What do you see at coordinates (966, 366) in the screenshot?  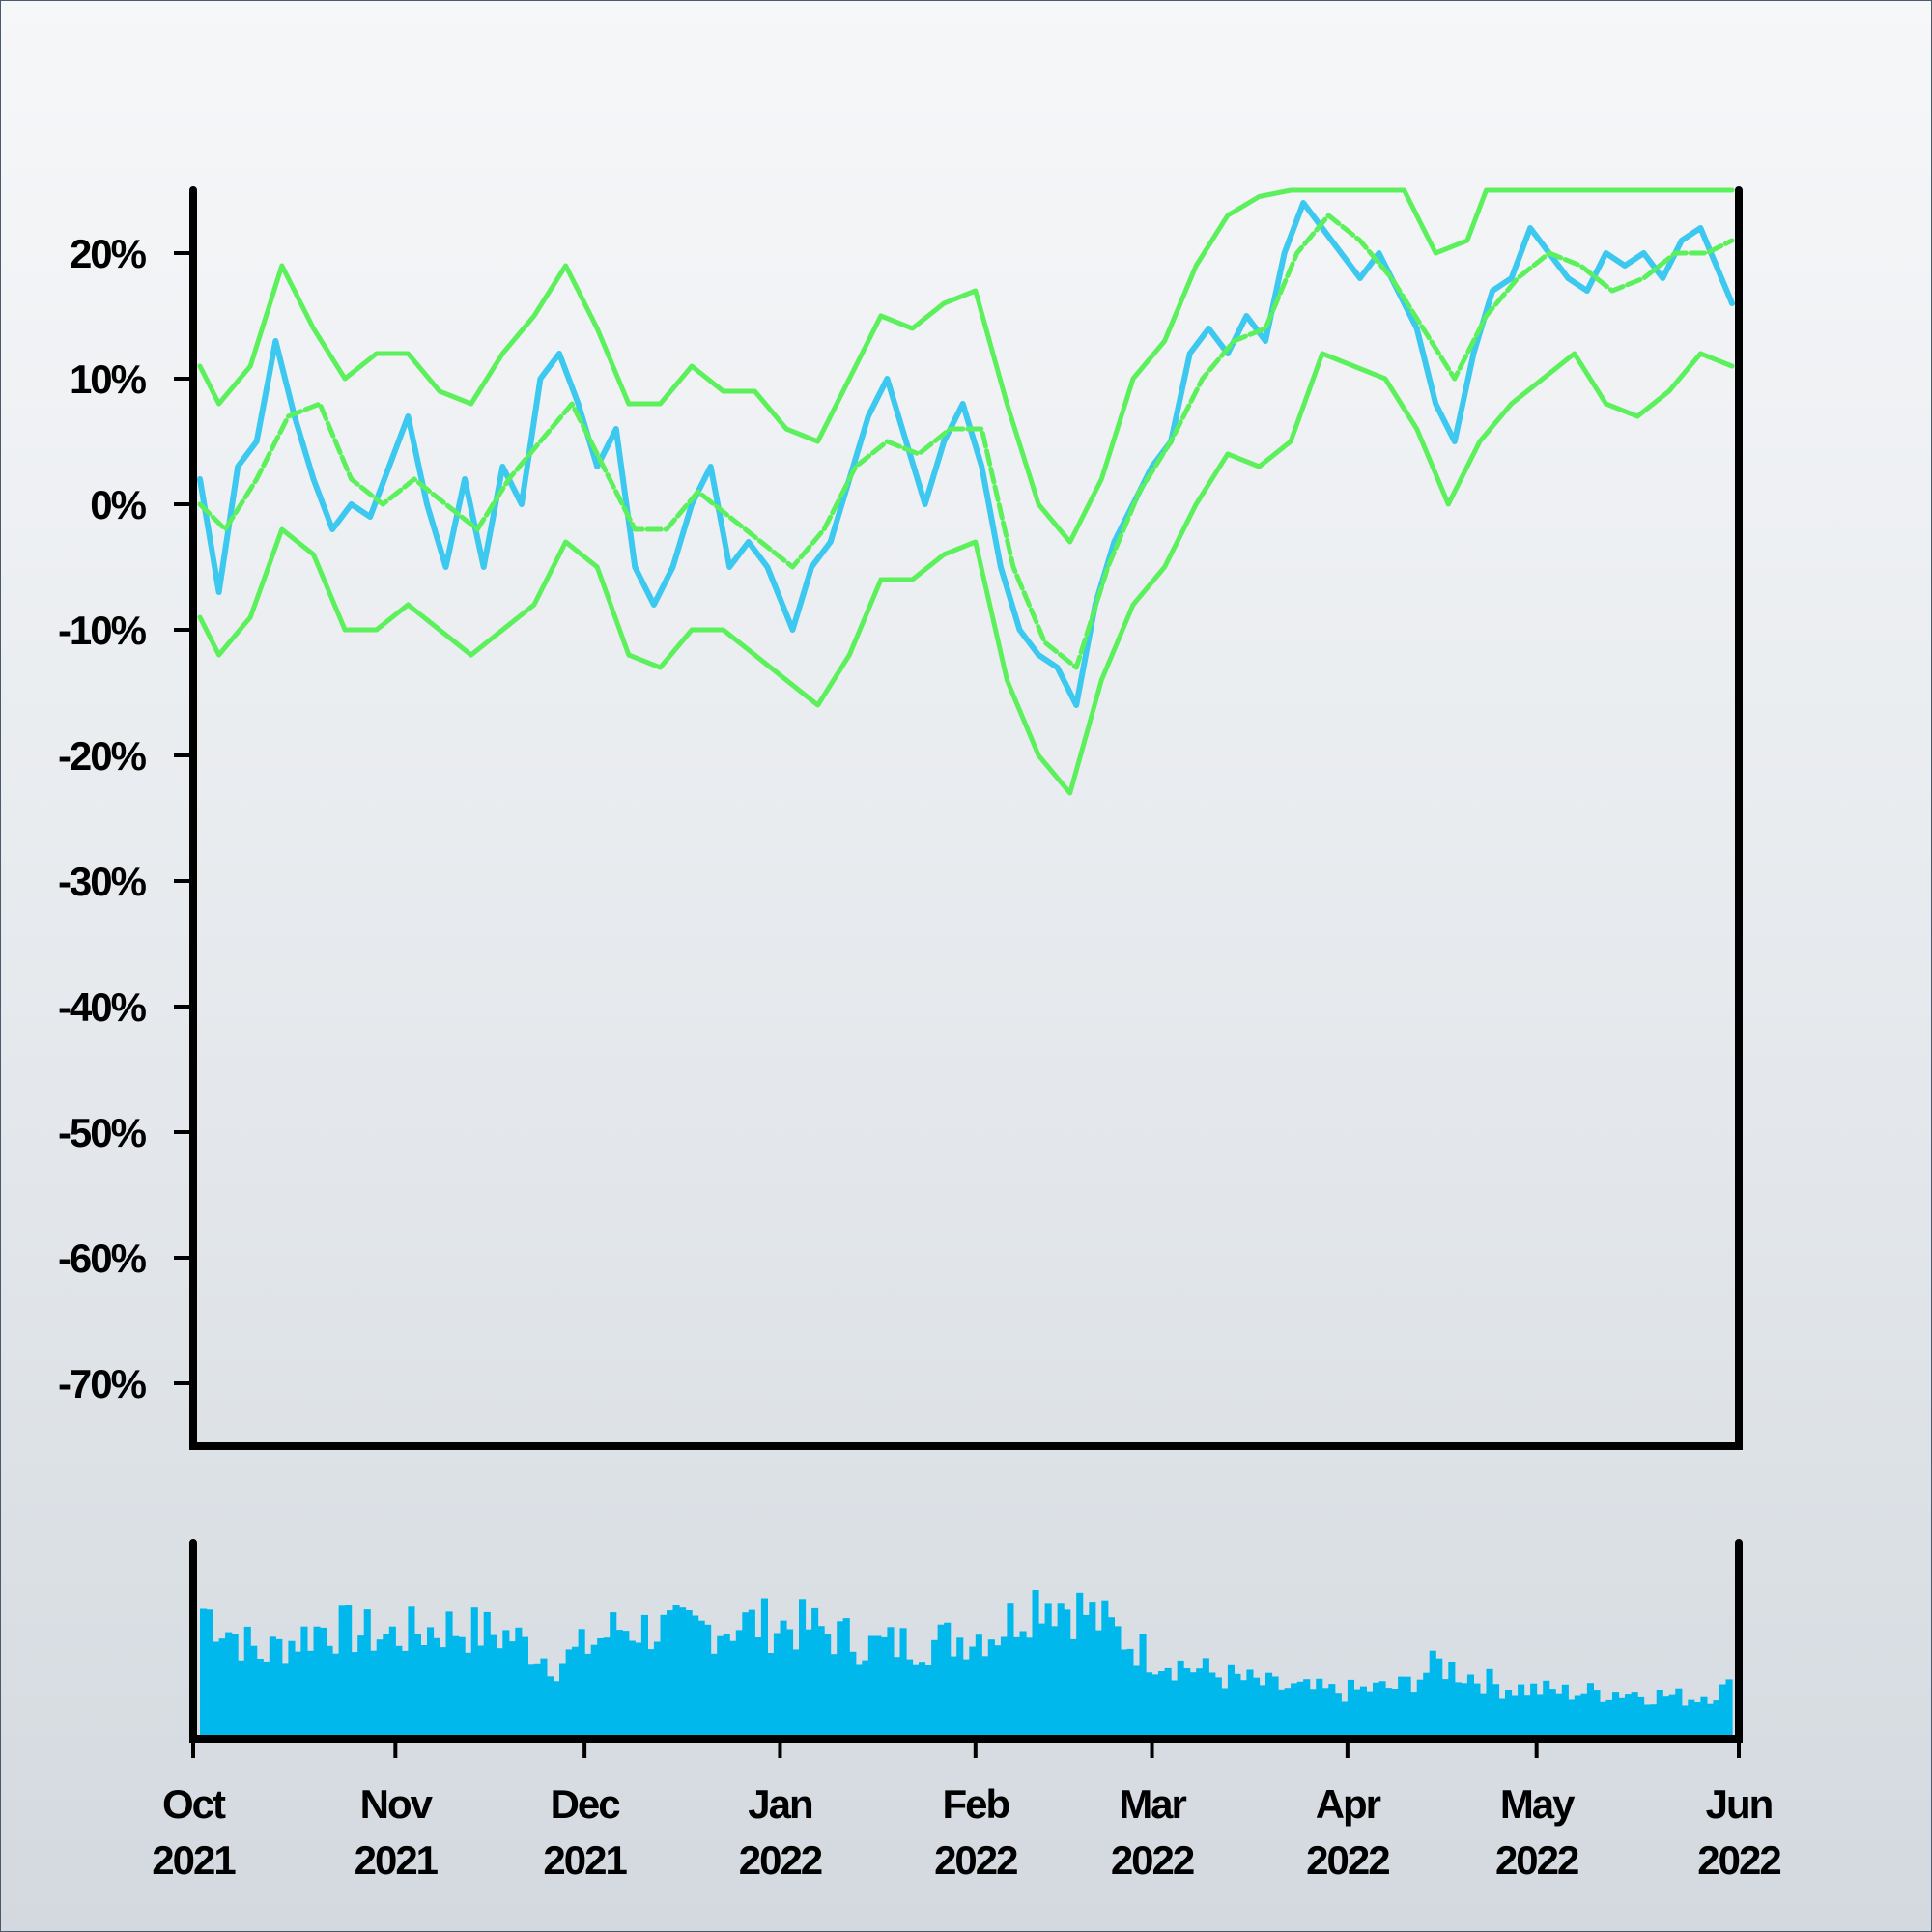 I see `upper-band-line` at bounding box center [966, 366].